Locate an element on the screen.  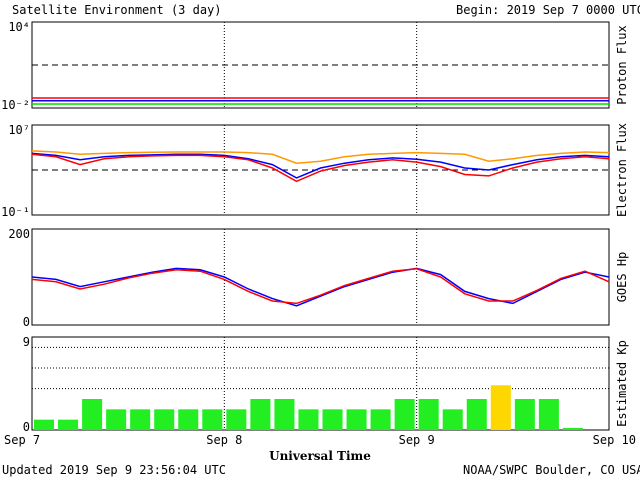
proton-ytick-bottom: 10⁻² is located at coordinates (15, 105).